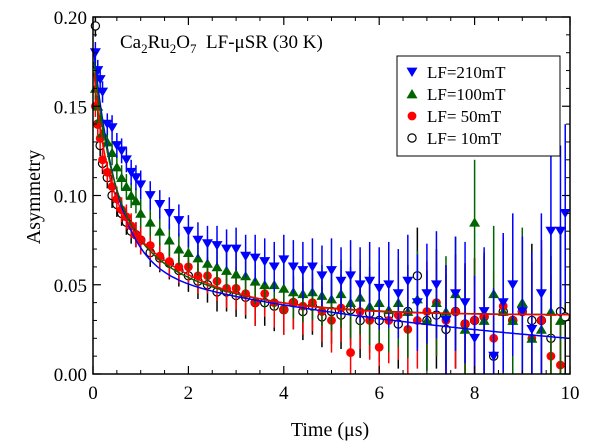  I want to click on x-tick-label: 6, so click(379, 393).